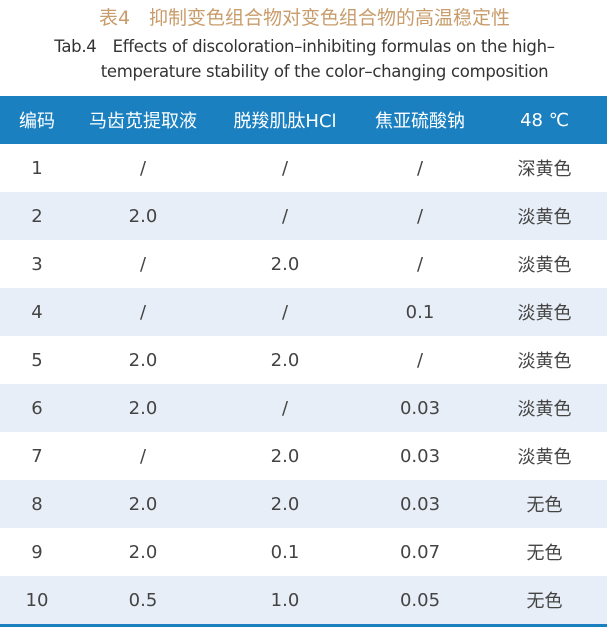  I want to click on column-header: 马齿苋提取液, so click(143, 120).